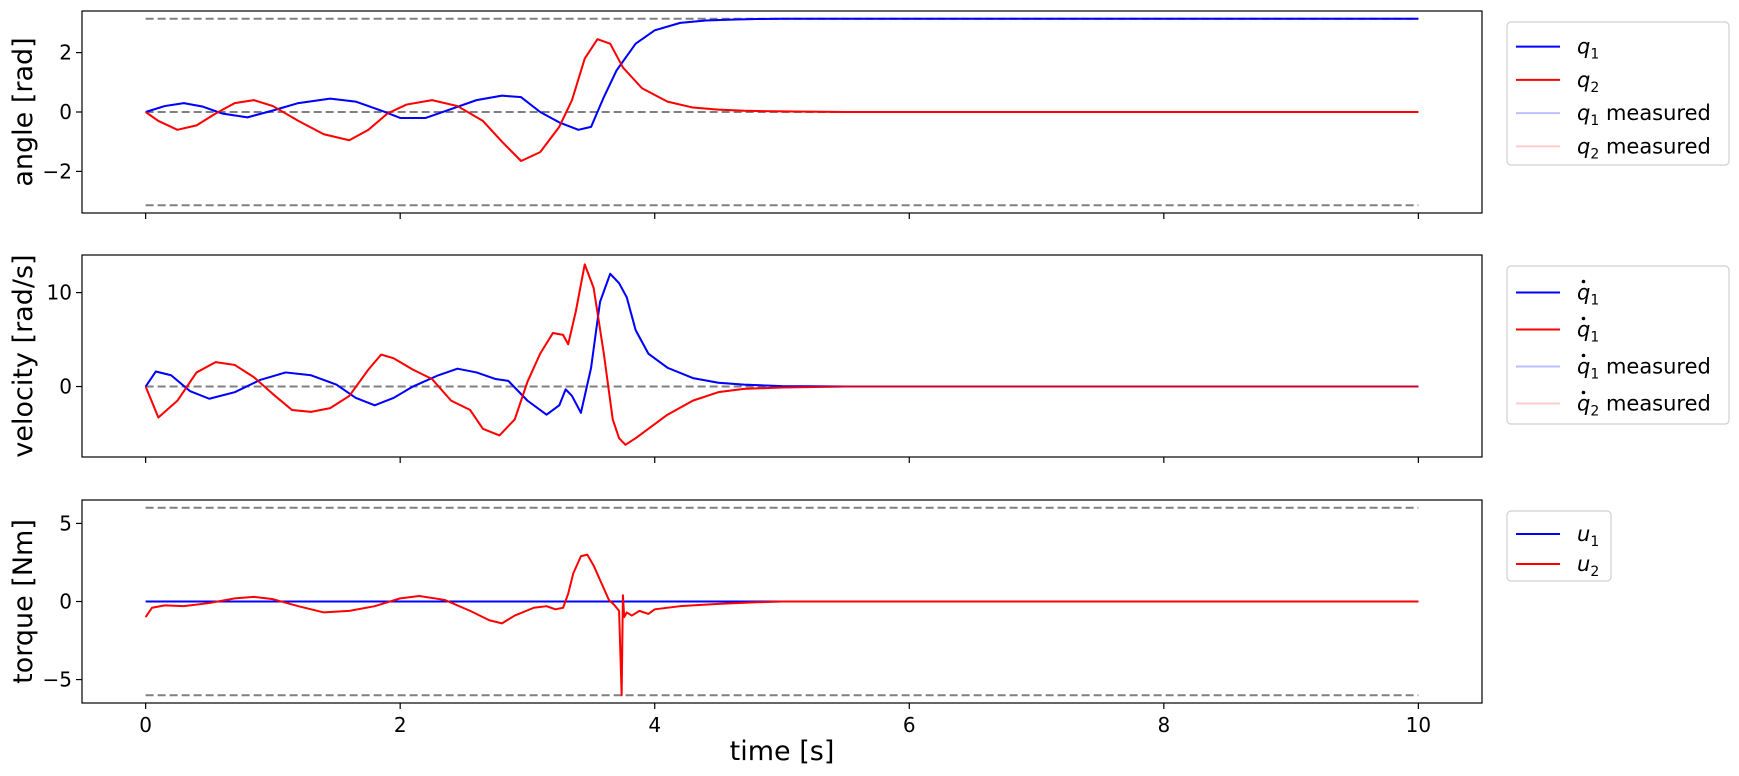 The width and height of the screenshot is (1739, 776). I want to click on x-axis-label: time [s], so click(782, 751).